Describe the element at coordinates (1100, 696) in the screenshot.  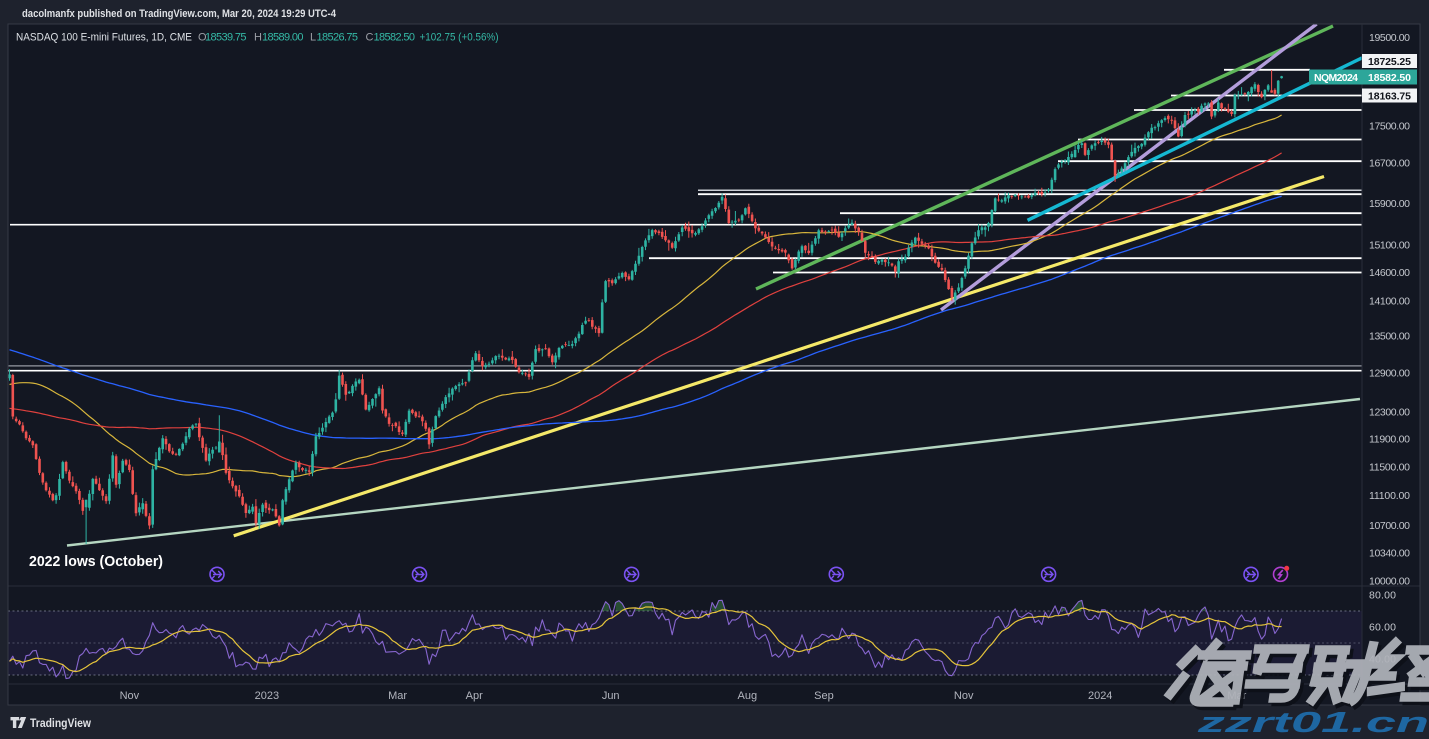
I see `svg-text: 2024` at that location.